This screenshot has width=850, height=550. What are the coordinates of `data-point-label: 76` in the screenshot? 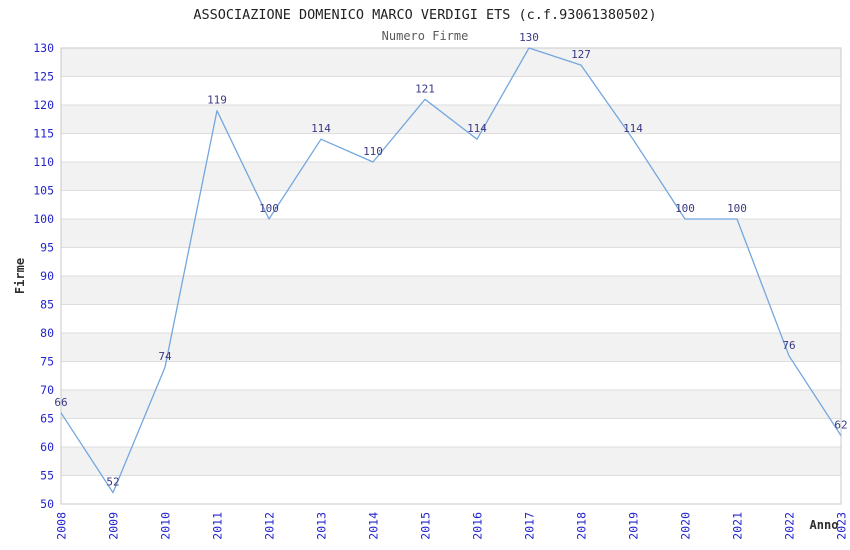 It's located at (788, 345).